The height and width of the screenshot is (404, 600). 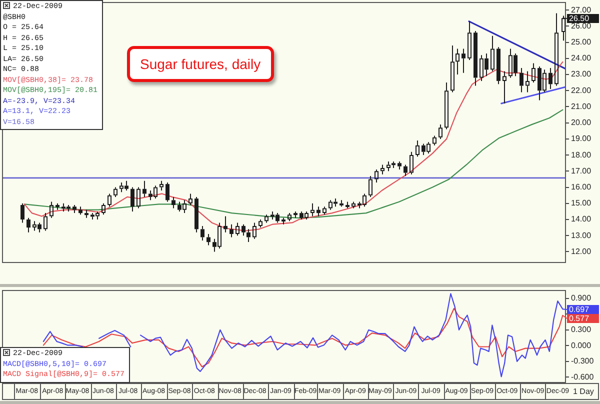 I want to click on y-tick-label: 22.00, so click(x=581, y=90).